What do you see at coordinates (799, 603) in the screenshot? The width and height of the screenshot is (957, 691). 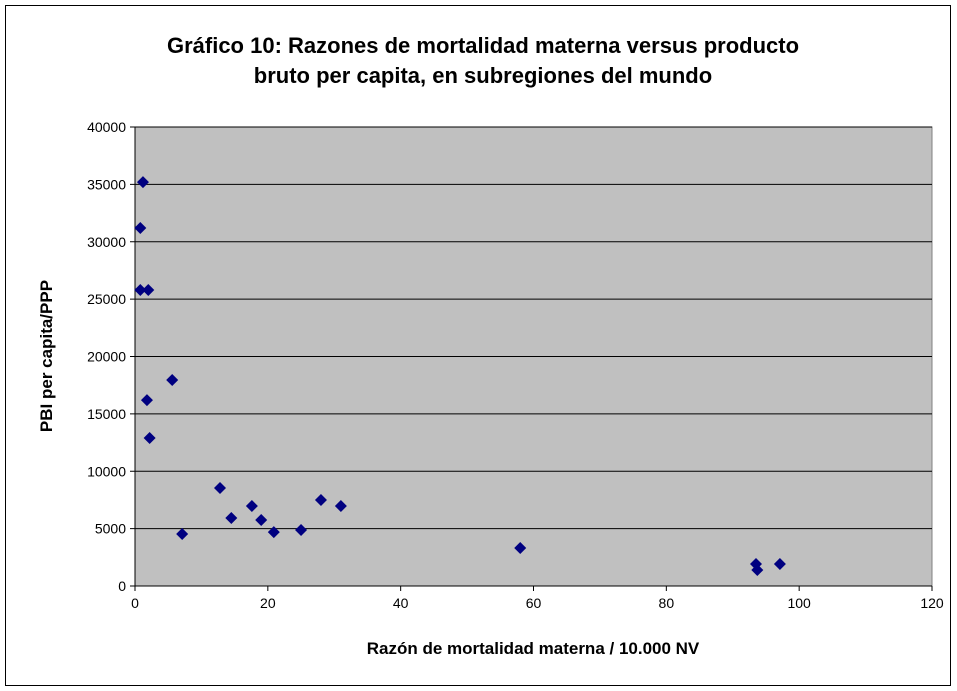 I see `x-tick-label: 100` at bounding box center [799, 603].